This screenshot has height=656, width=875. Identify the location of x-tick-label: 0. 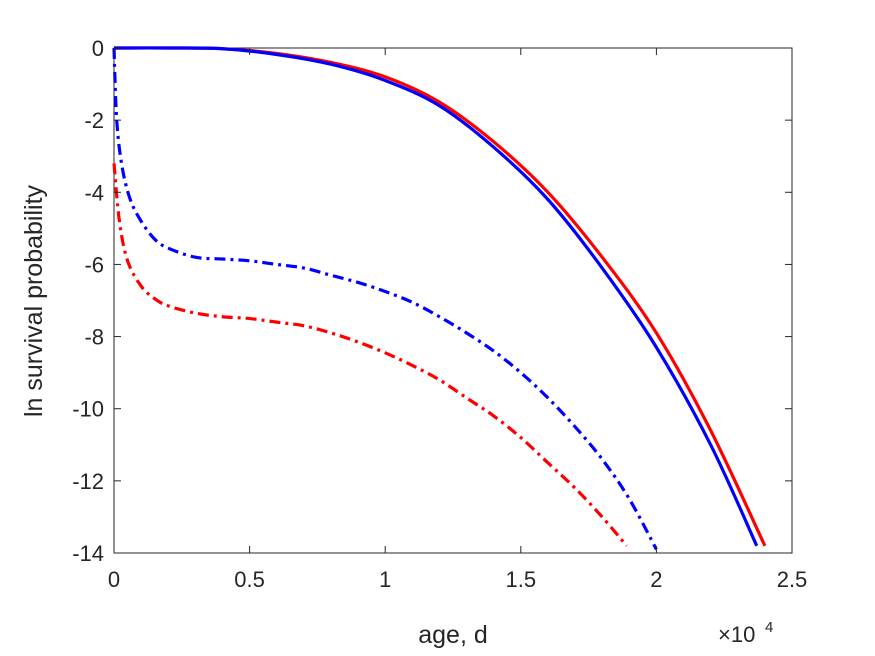
(114, 579).